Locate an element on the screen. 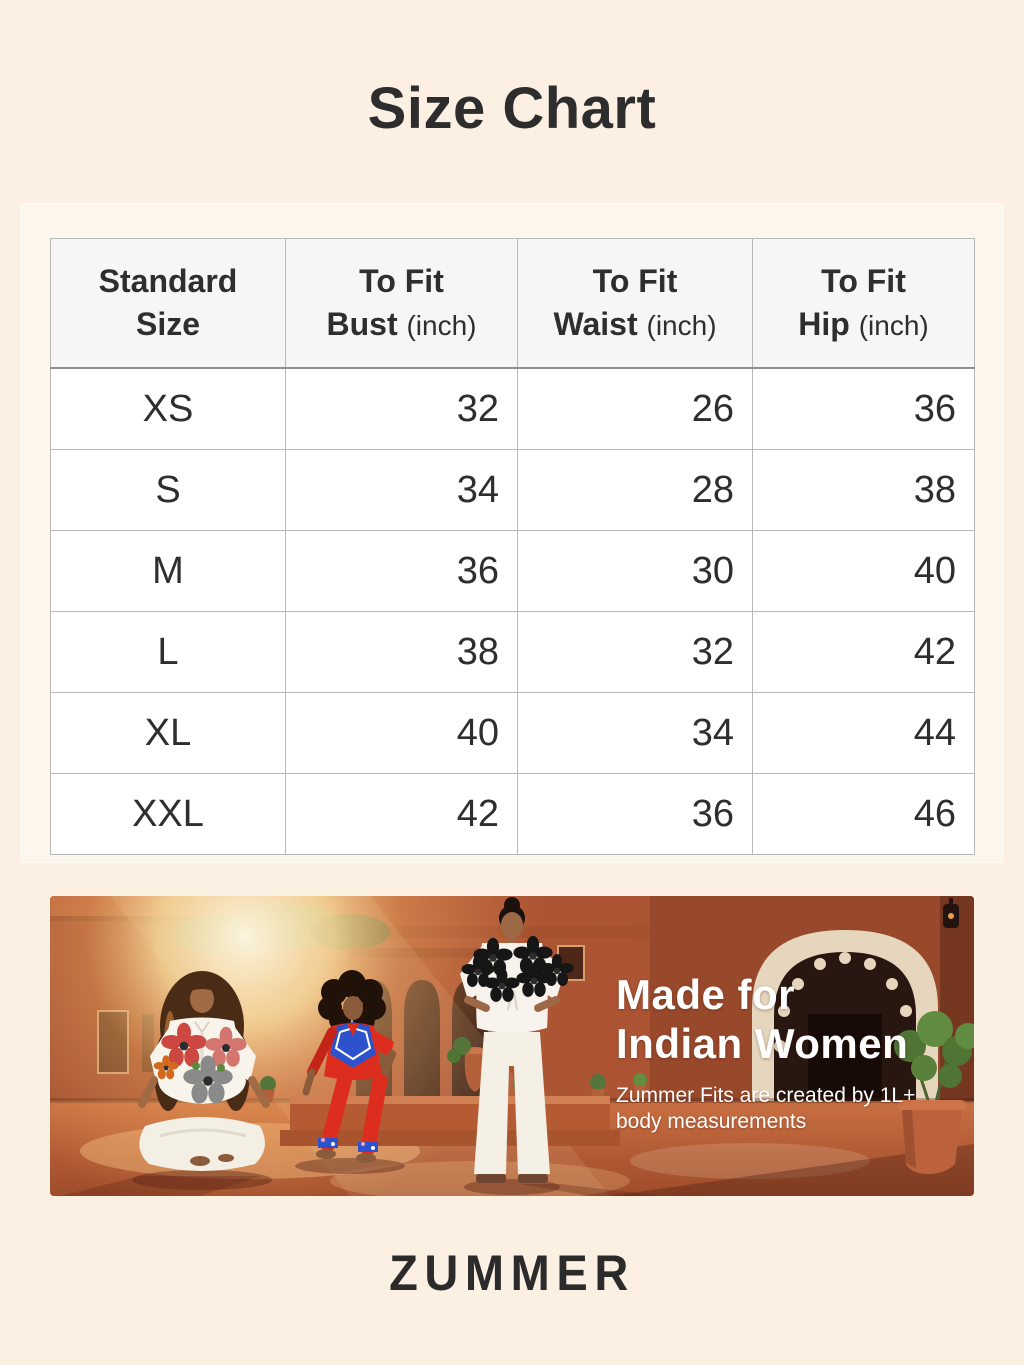 The width and height of the screenshot is (1024, 1365). cell-bust: 36 is located at coordinates (401, 571).